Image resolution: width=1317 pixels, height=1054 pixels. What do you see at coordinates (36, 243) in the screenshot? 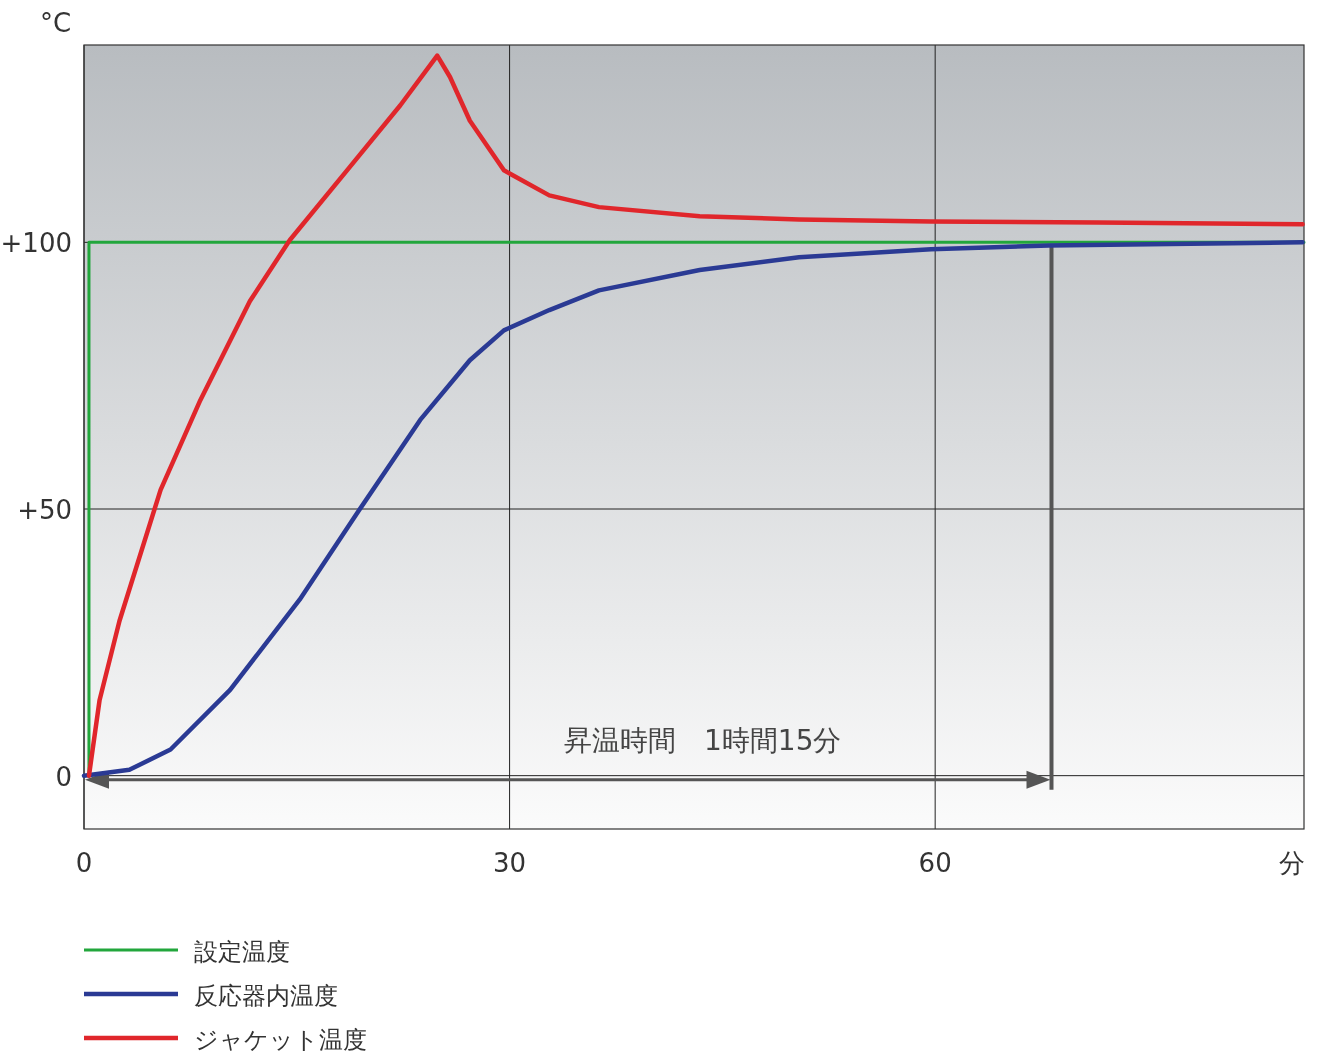
I see `y-tick-label: +100` at bounding box center [36, 243].